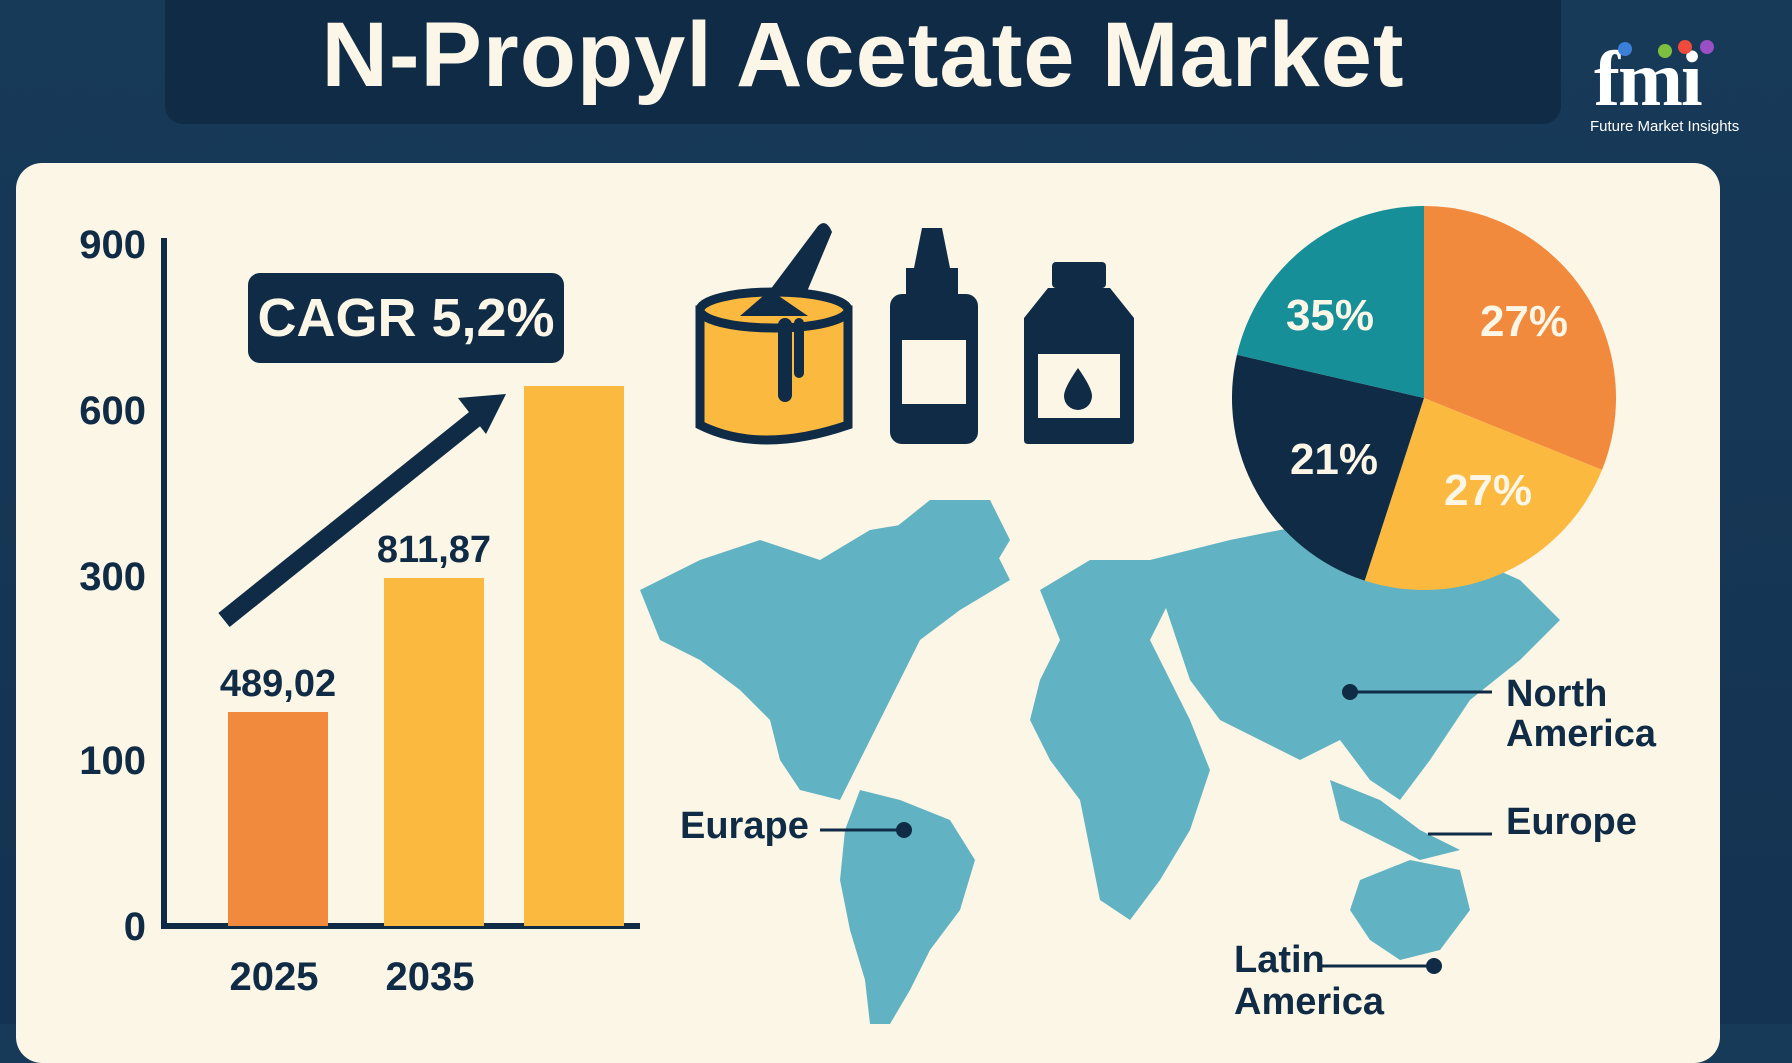  Describe the element at coordinates (434, 550) in the screenshot. I see `bar-data-label: 811,87` at that location.